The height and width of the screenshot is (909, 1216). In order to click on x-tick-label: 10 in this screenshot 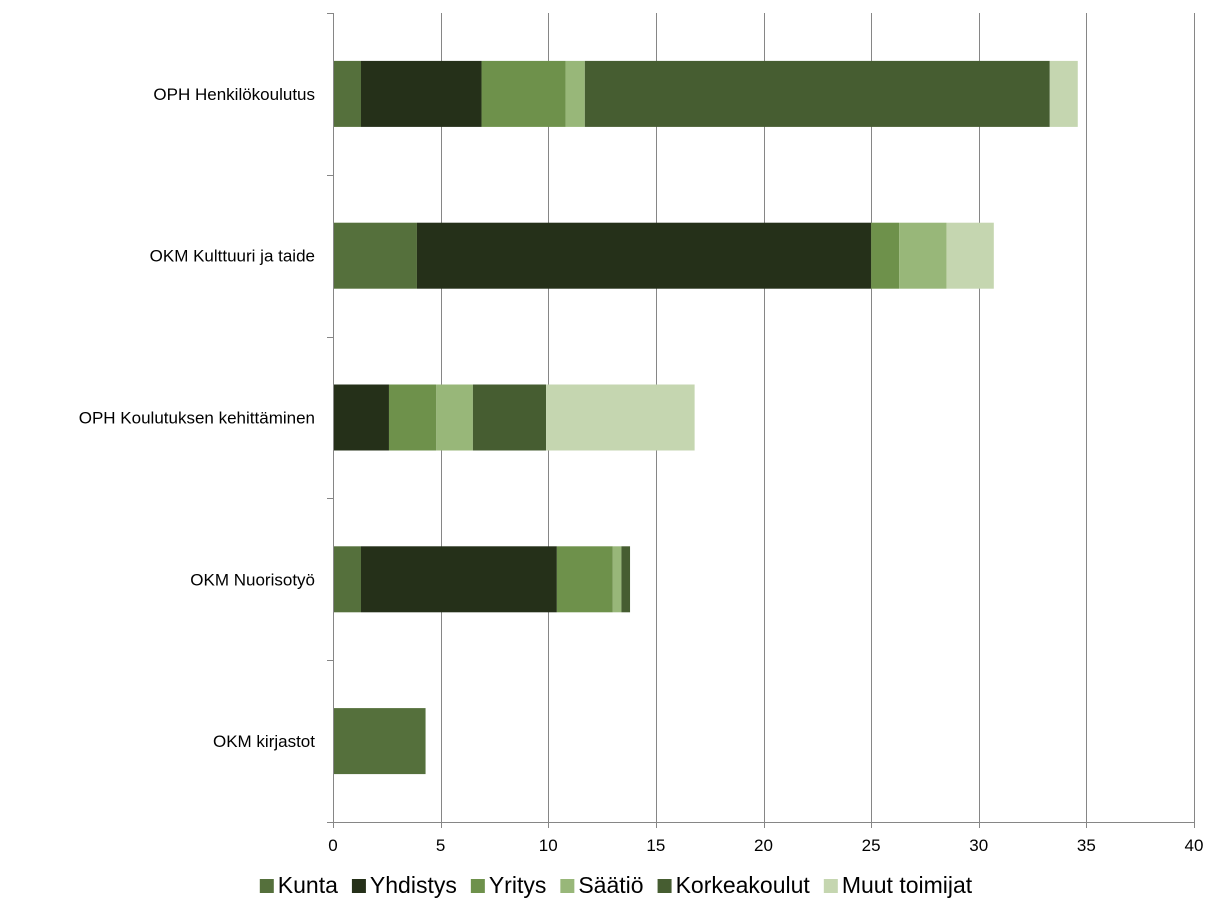, I will do `click(548, 845)`.